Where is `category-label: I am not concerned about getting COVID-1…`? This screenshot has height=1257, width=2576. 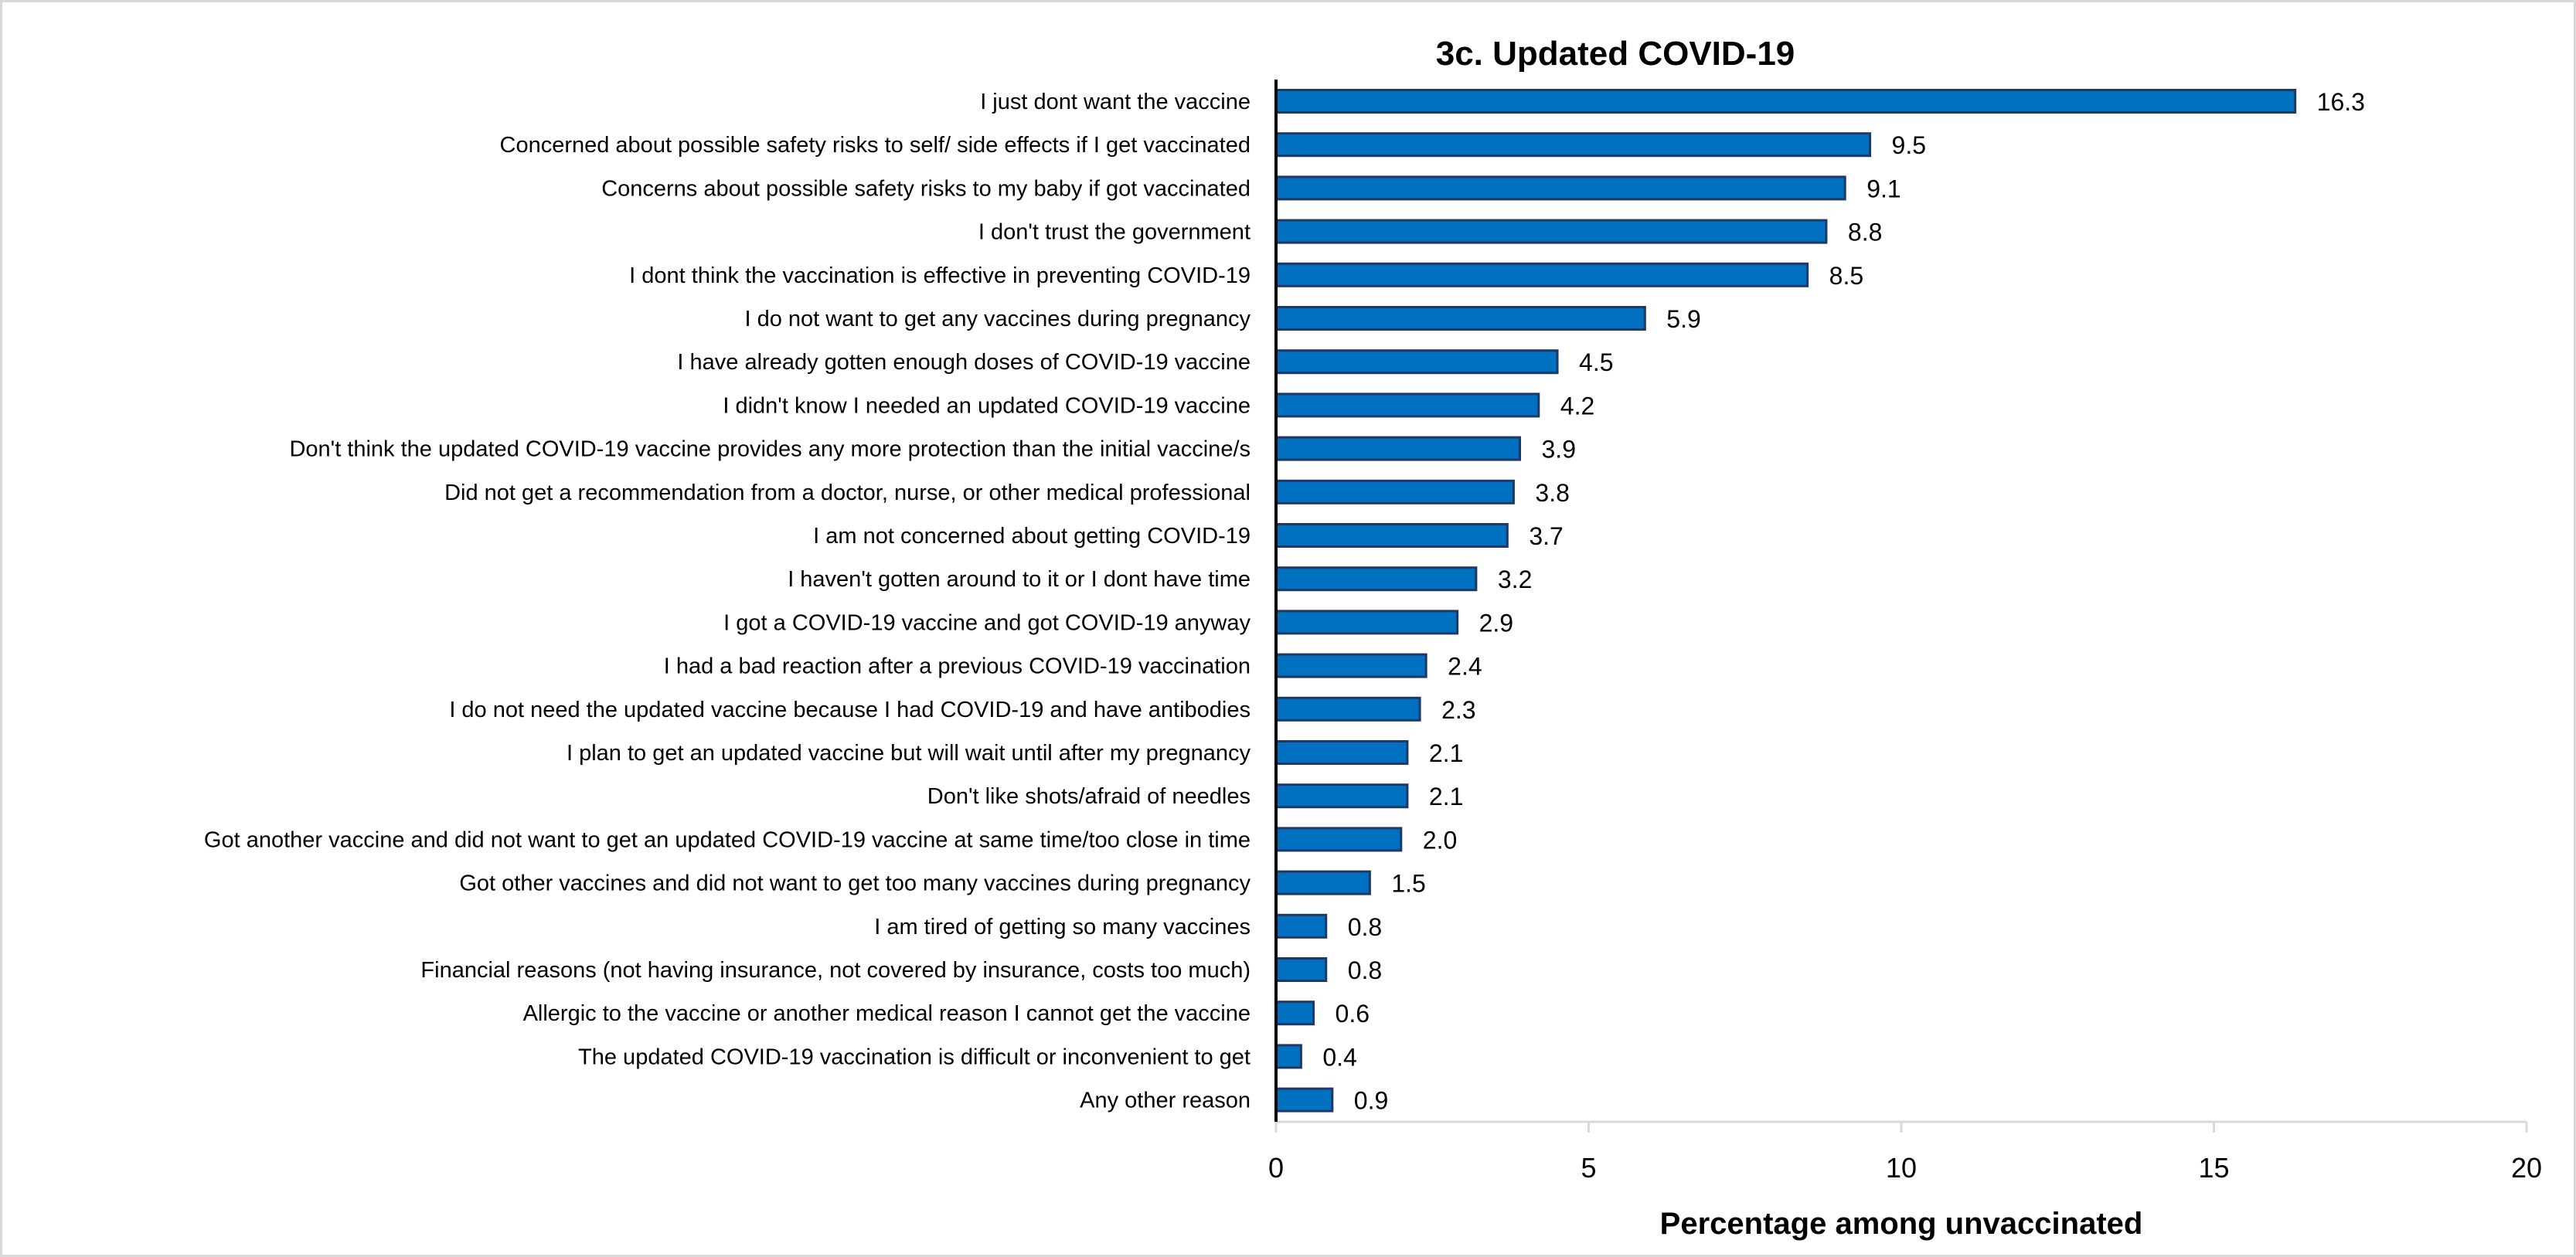
category-label: I am not concerned about getting COVID-1… is located at coordinates (1032, 536).